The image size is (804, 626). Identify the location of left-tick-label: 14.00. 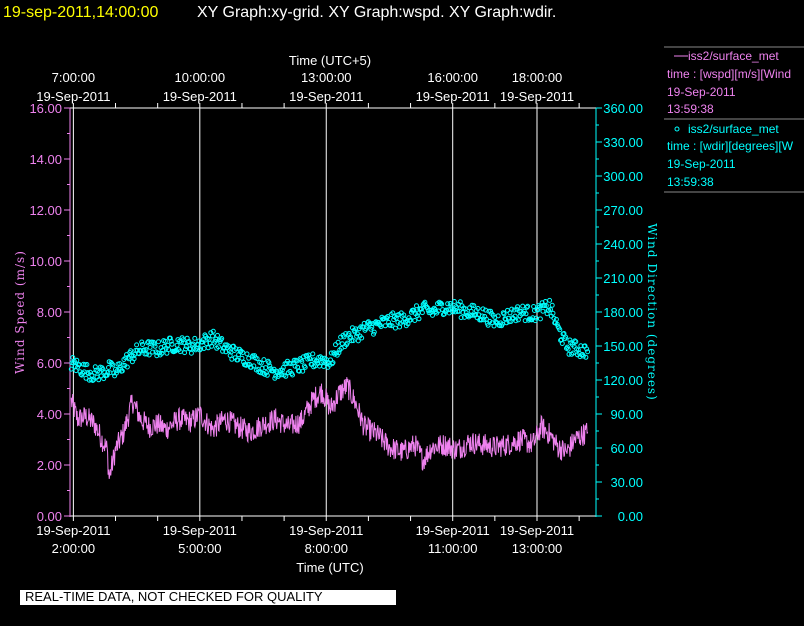
(45, 159).